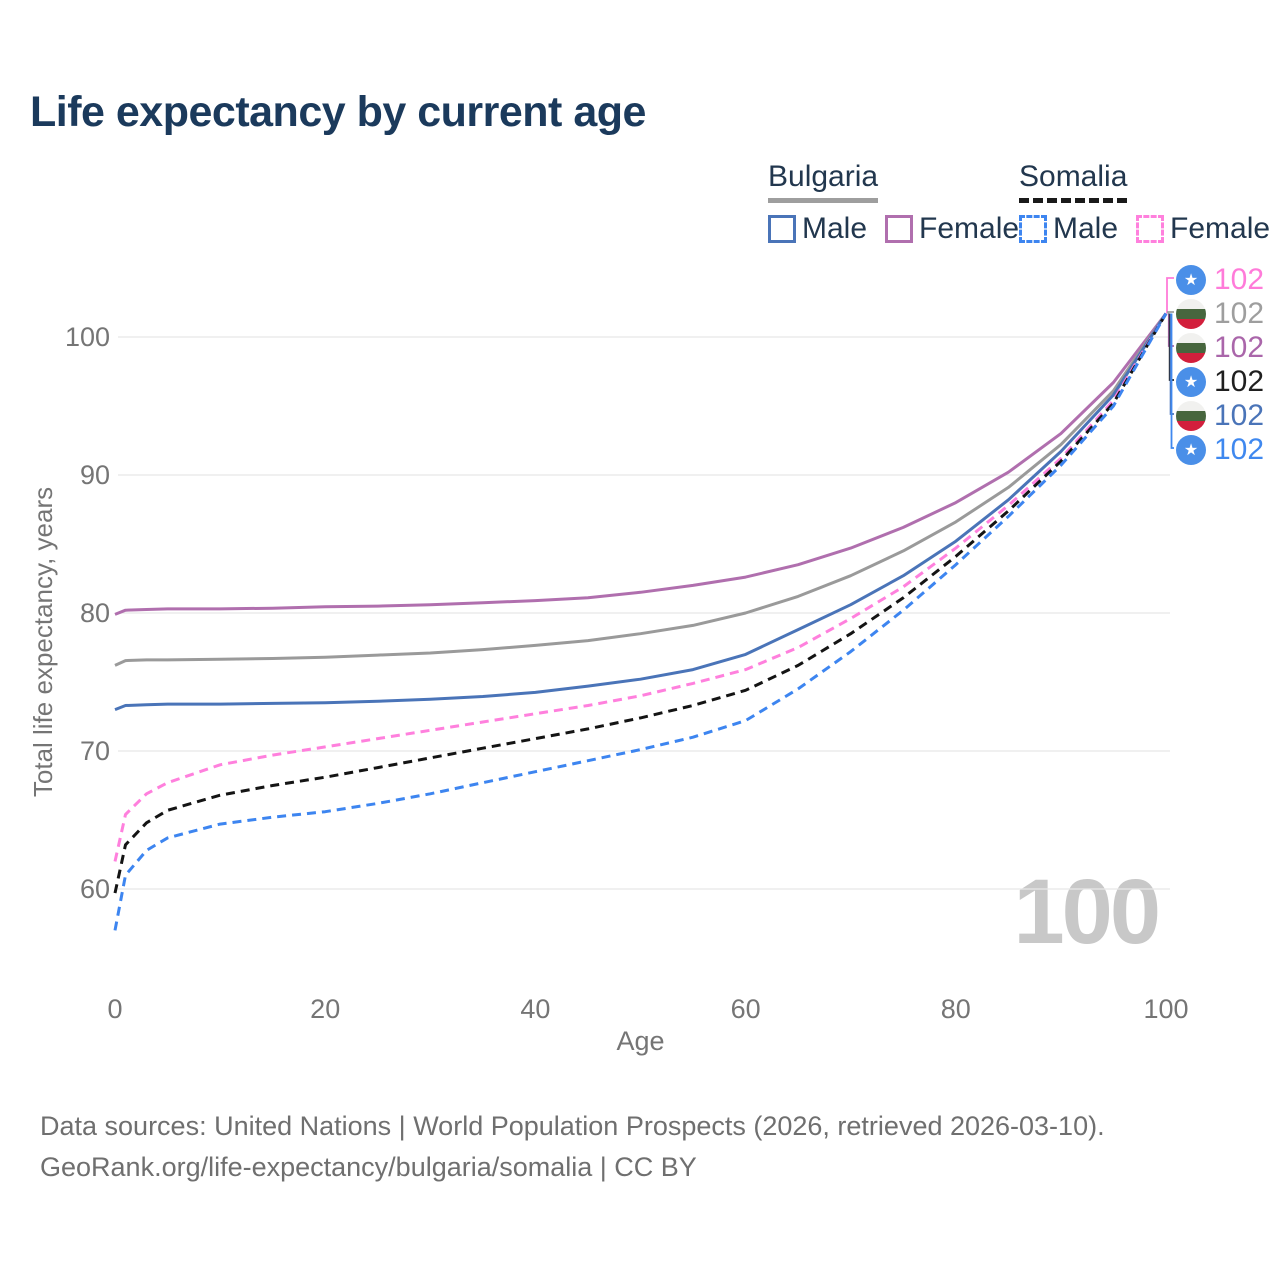 Image resolution: width=1280 pixels, height=1280 pixels. I want to click on x-tick-label: 40, so click(535, 1009).